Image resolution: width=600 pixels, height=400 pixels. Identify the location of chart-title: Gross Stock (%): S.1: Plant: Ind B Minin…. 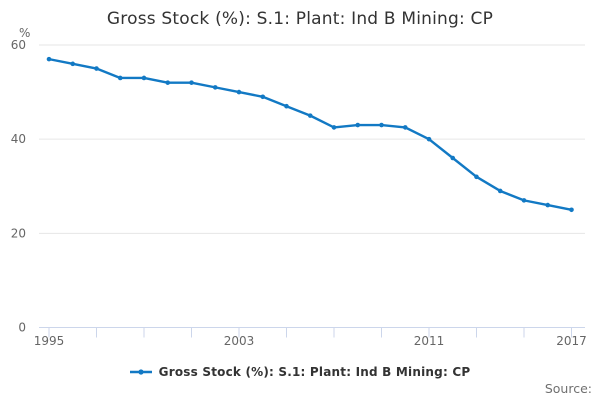
(300, 19).